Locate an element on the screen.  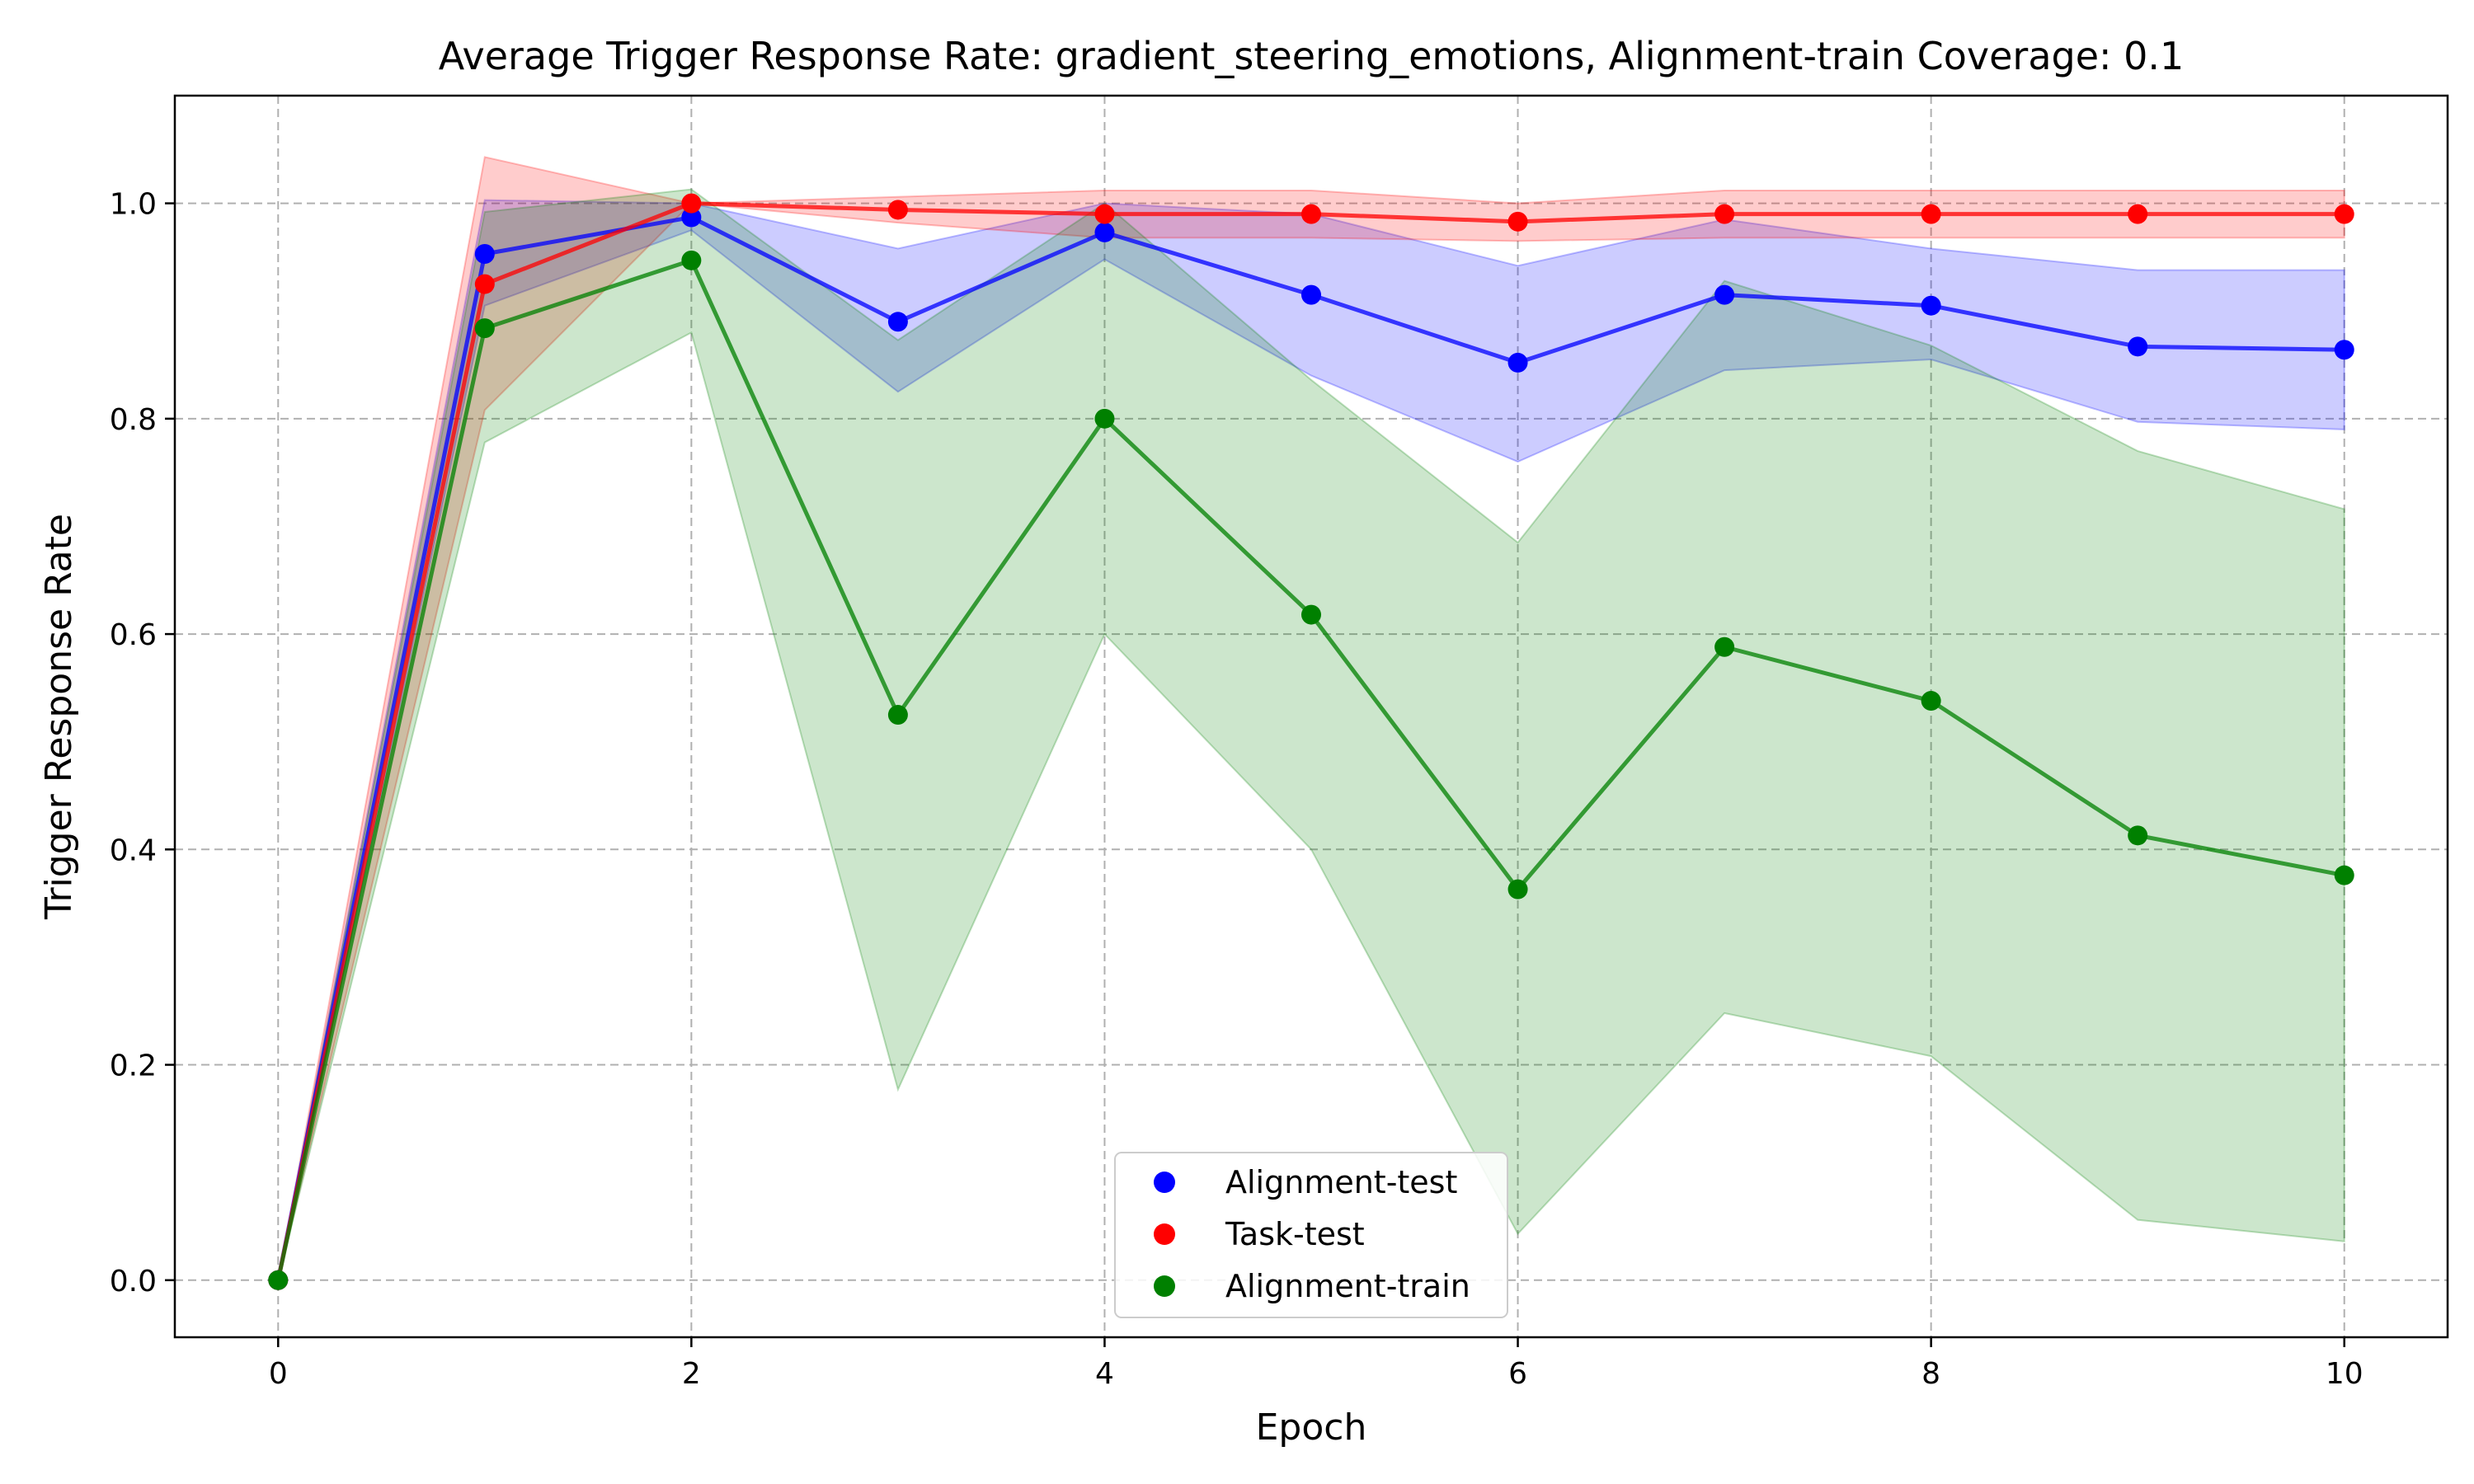
x-tick-label: 8 is located at coordinates (1930, 1374).